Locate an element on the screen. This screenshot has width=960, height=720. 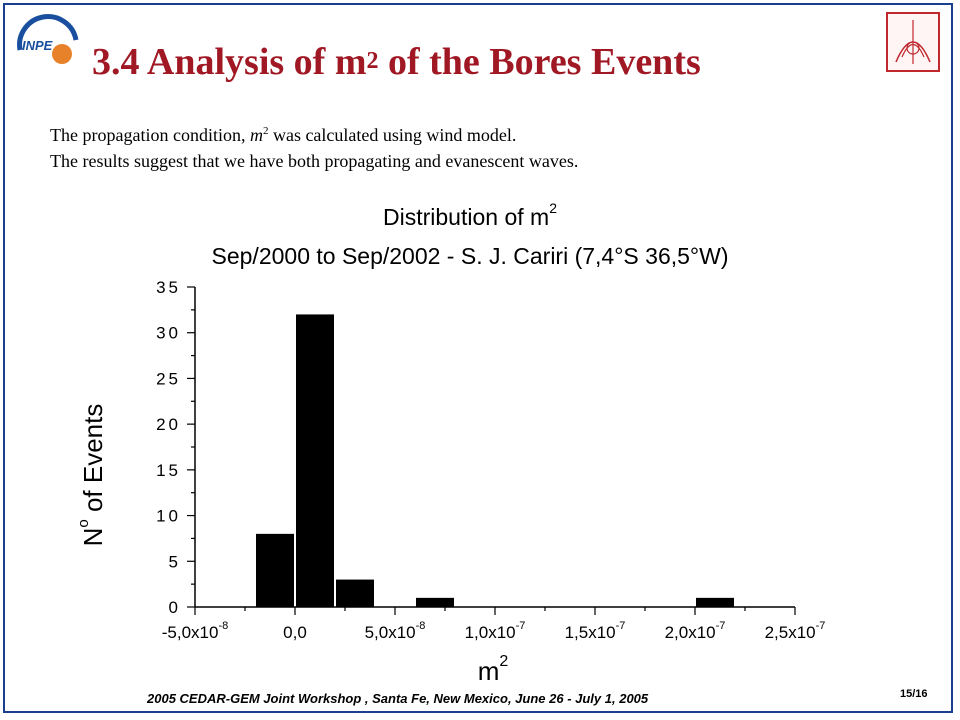
intro-line-1-m: m is located at coordinates (256, 135).